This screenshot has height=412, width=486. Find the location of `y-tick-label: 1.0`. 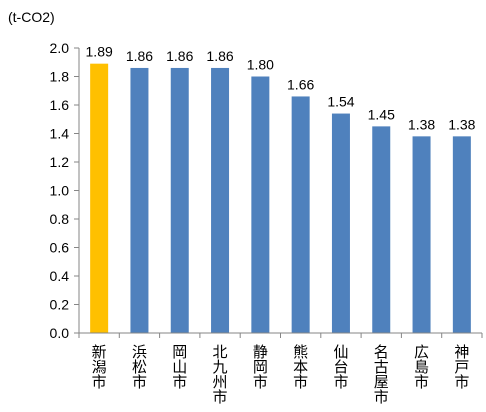

y-tick-label: 1.0 is located at coordinates (60, 191).